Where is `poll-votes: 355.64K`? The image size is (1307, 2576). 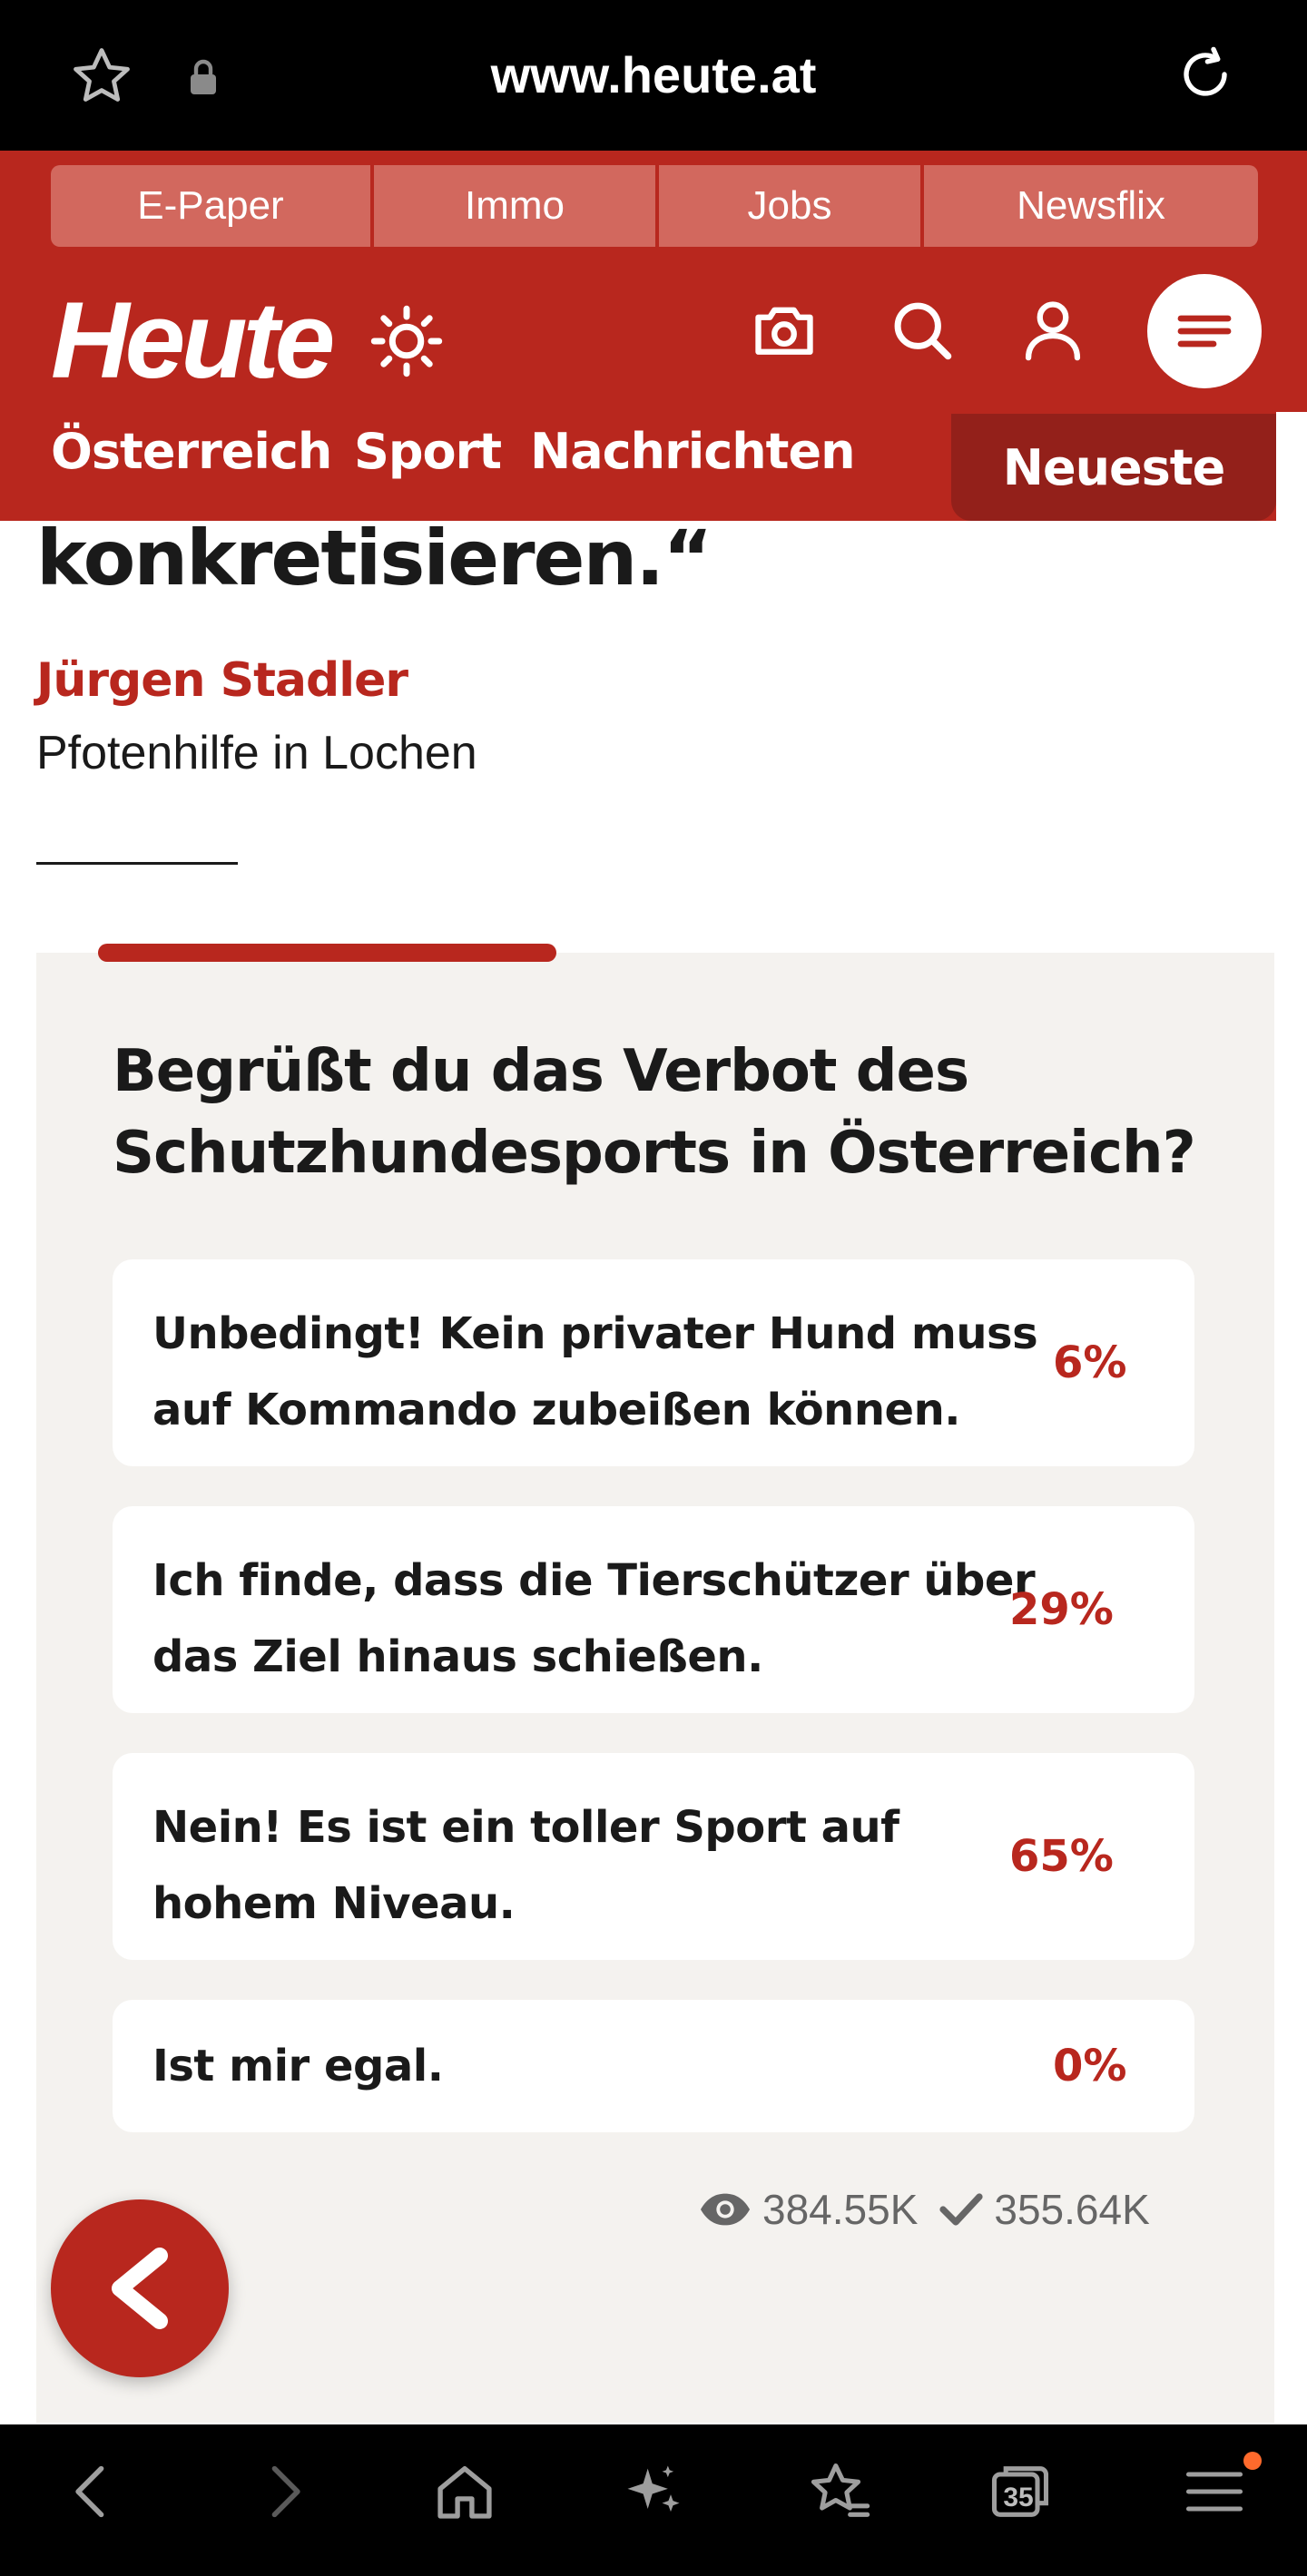 poll-votes: 355.64K is located at coordinates (1044, 2209).